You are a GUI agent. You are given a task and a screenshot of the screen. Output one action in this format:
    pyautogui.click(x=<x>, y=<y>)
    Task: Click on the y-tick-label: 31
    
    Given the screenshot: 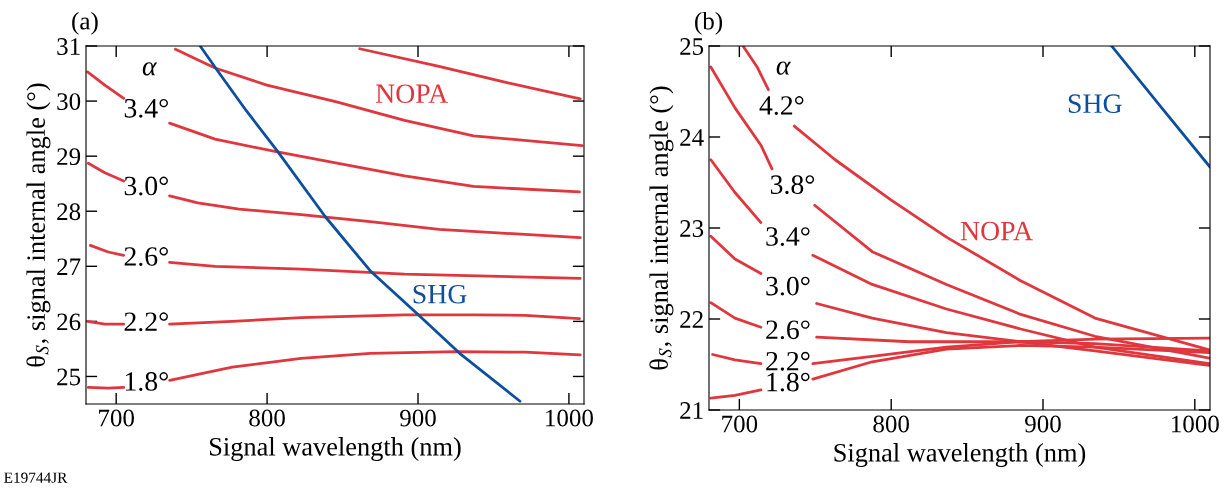 What is the action you would take?
    pyautogui.click(x=68, y=46)
    